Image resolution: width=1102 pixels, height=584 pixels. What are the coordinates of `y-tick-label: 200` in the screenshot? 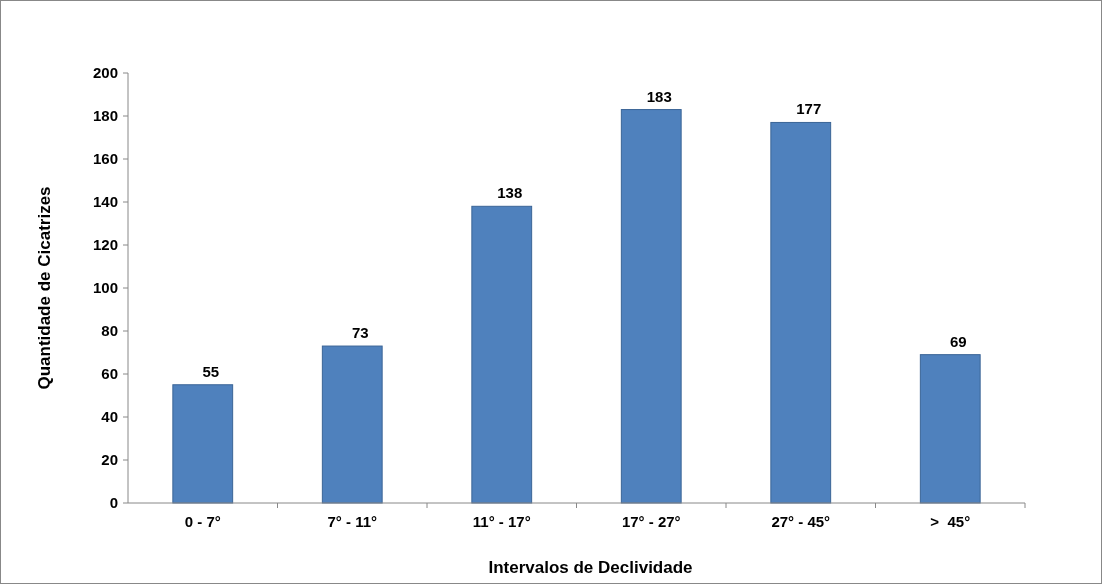 It's located at (105, 73).